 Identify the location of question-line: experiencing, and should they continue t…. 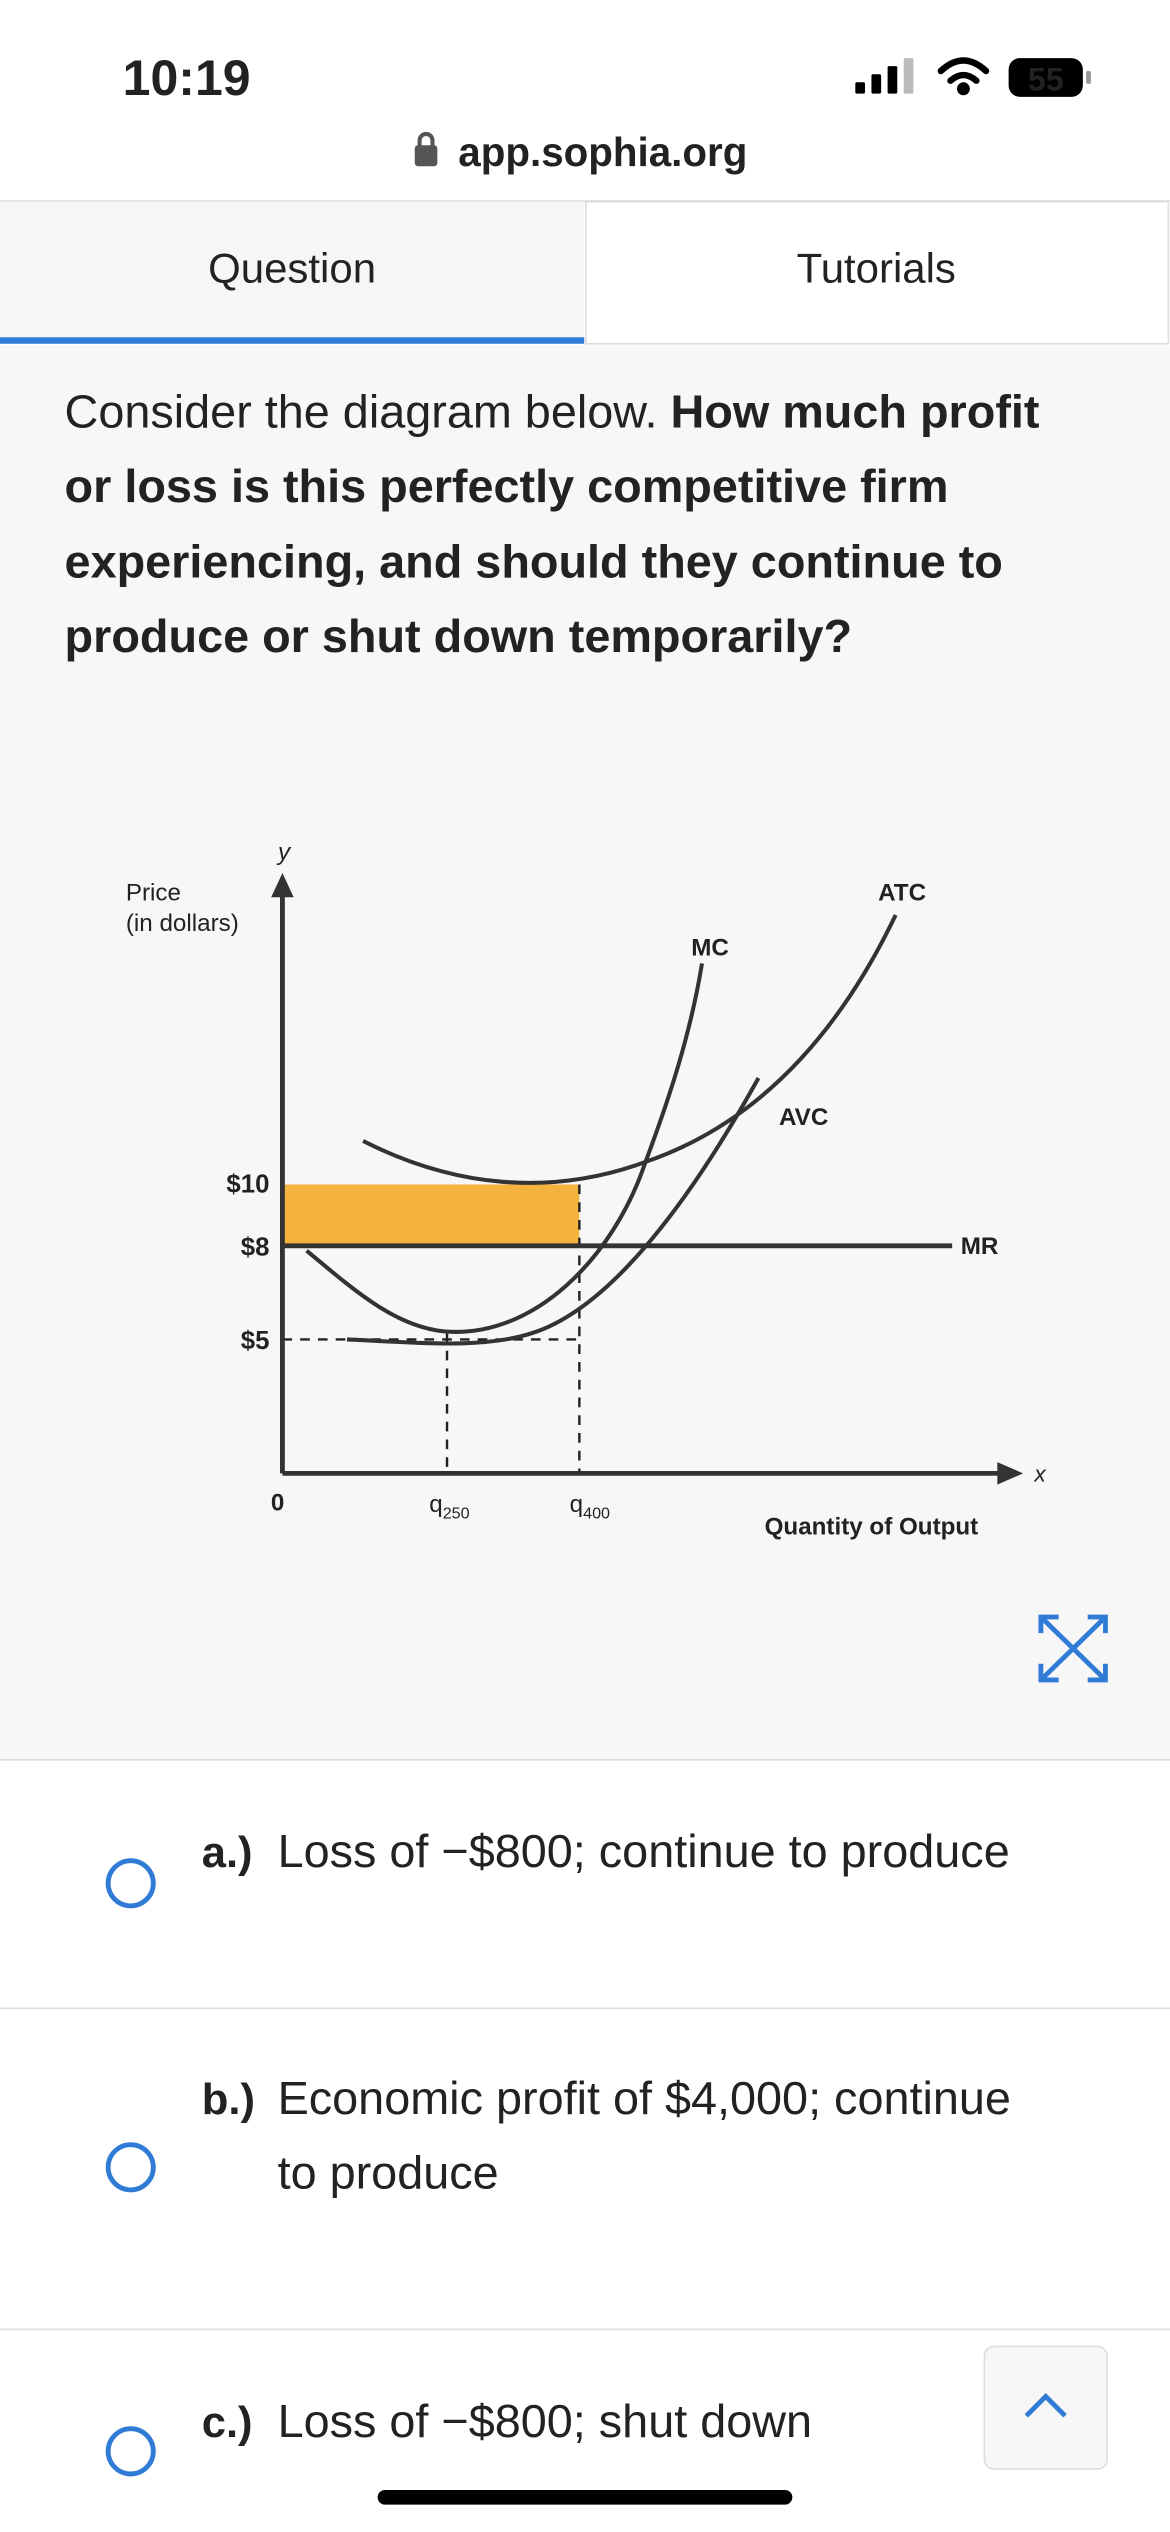
(534, 562).